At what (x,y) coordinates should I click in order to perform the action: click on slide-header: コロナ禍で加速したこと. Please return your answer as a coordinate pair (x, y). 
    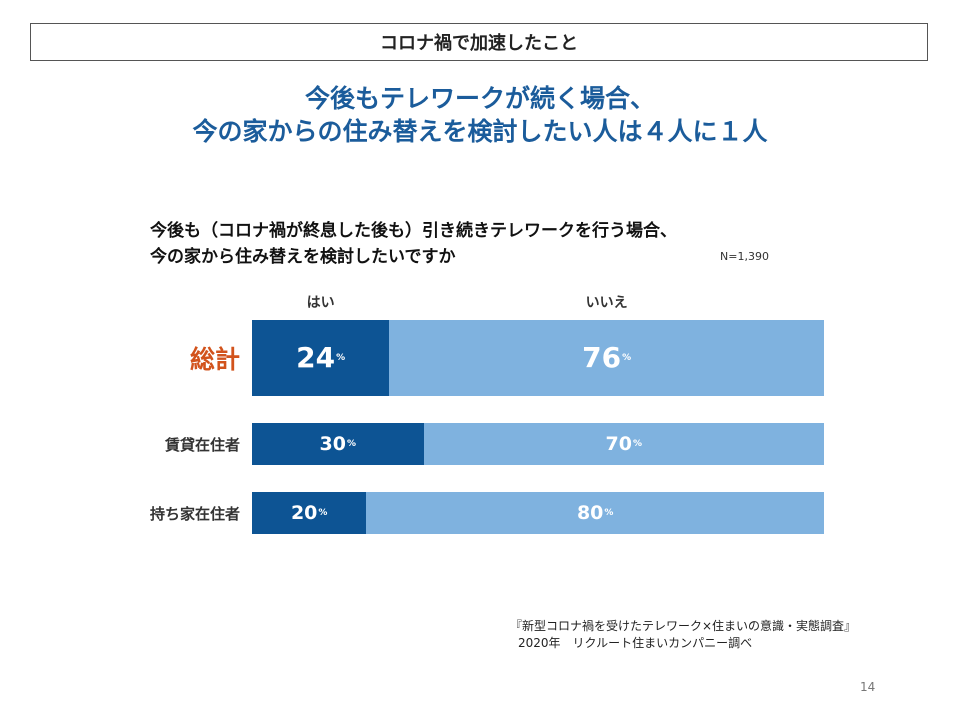
    Looking at the image, I should click on (479, 42).